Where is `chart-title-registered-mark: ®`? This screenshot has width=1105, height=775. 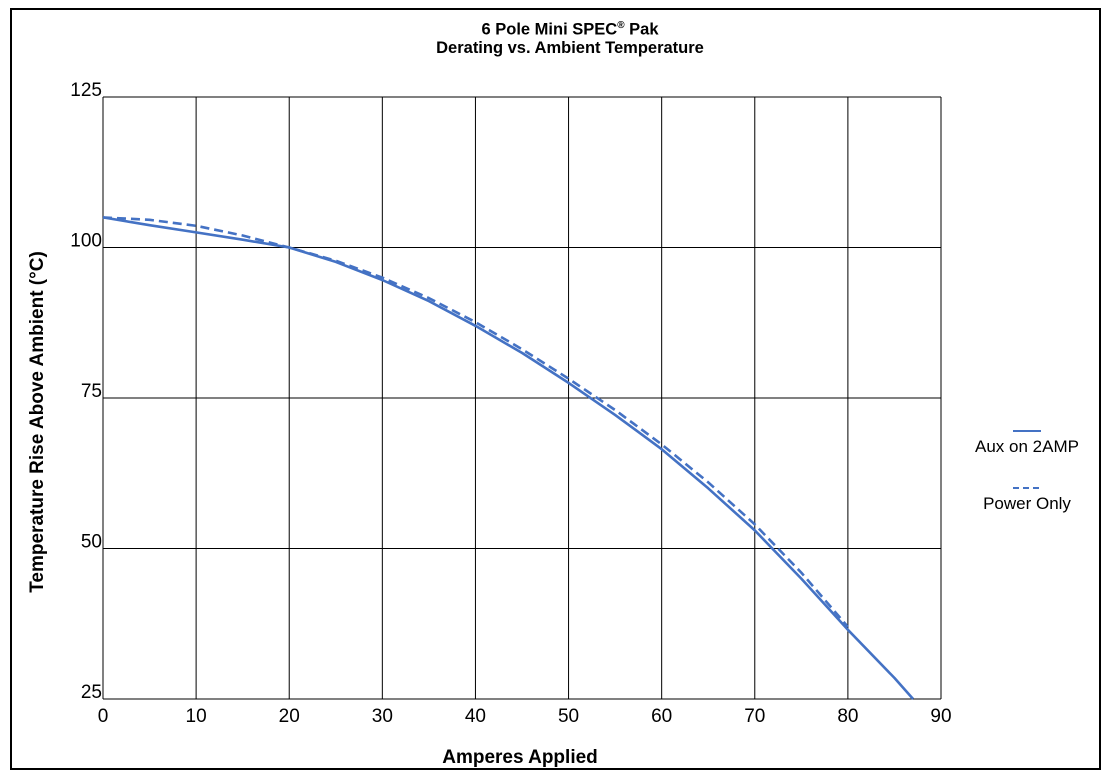
chart-title-registered-mark: ® is located at coordinates (621, 25).